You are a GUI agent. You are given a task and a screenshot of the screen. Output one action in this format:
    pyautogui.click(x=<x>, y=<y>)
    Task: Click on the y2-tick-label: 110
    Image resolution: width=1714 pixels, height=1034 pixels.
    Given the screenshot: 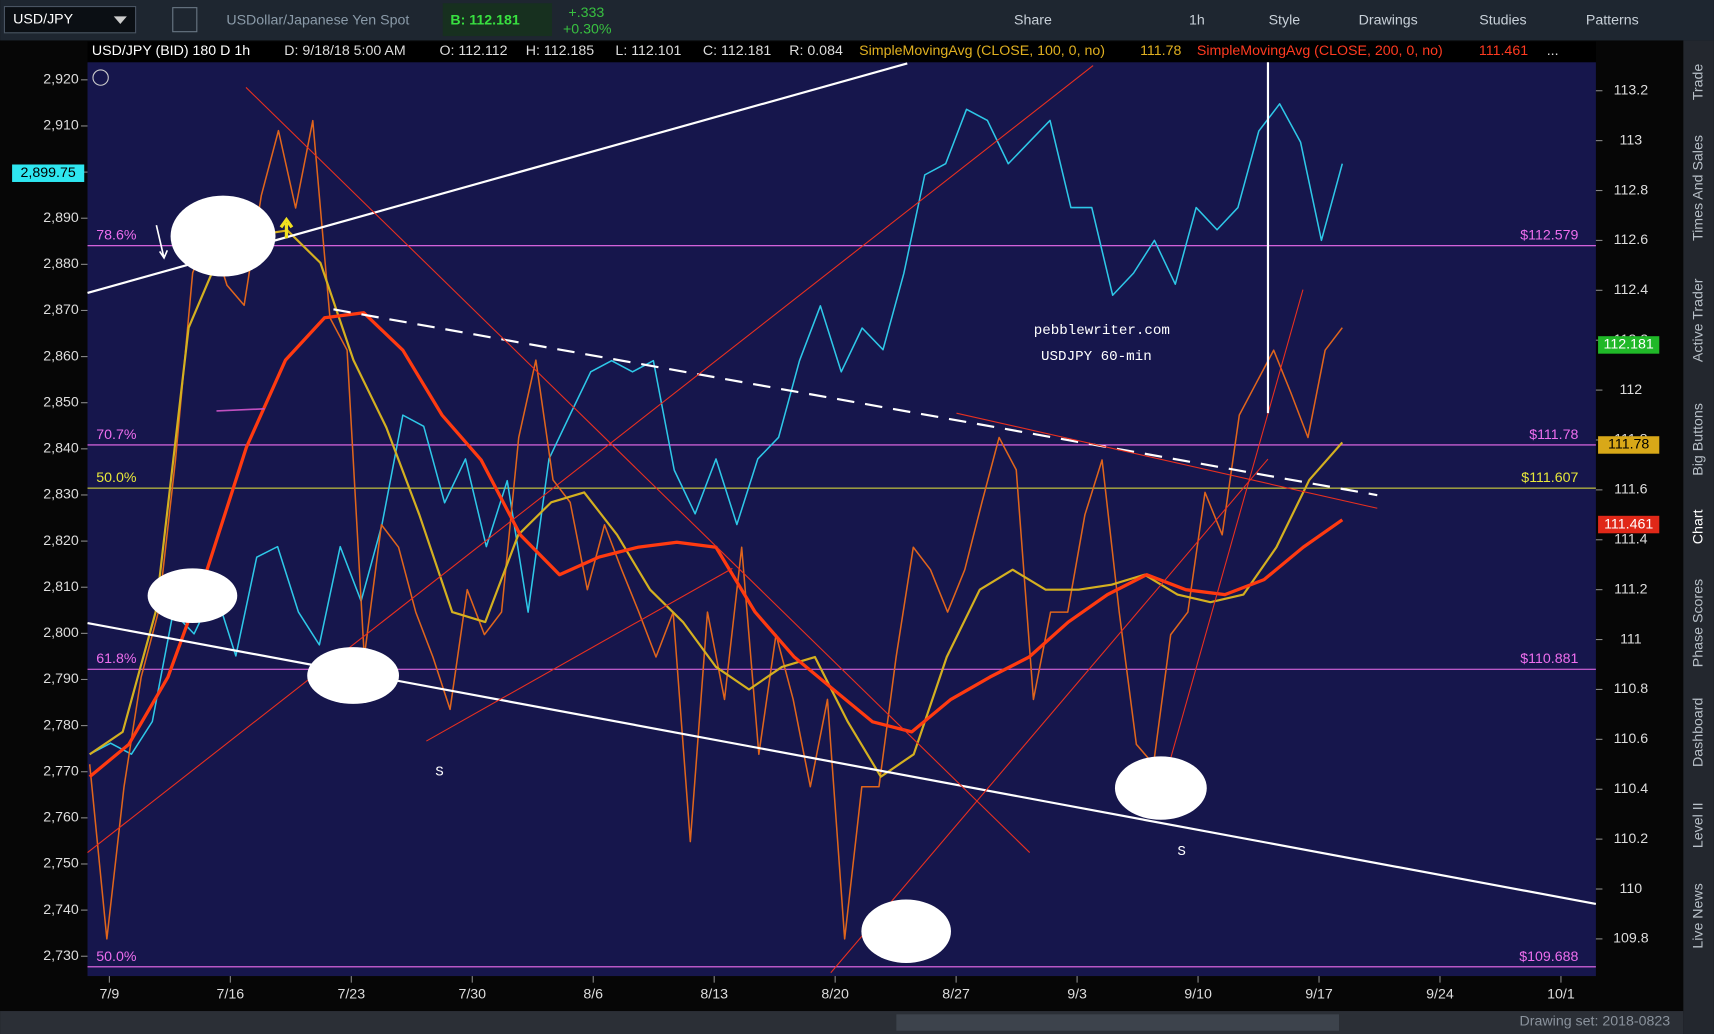 What is the action you would take?
    pyautogui.click(x=1631, y=889)
    